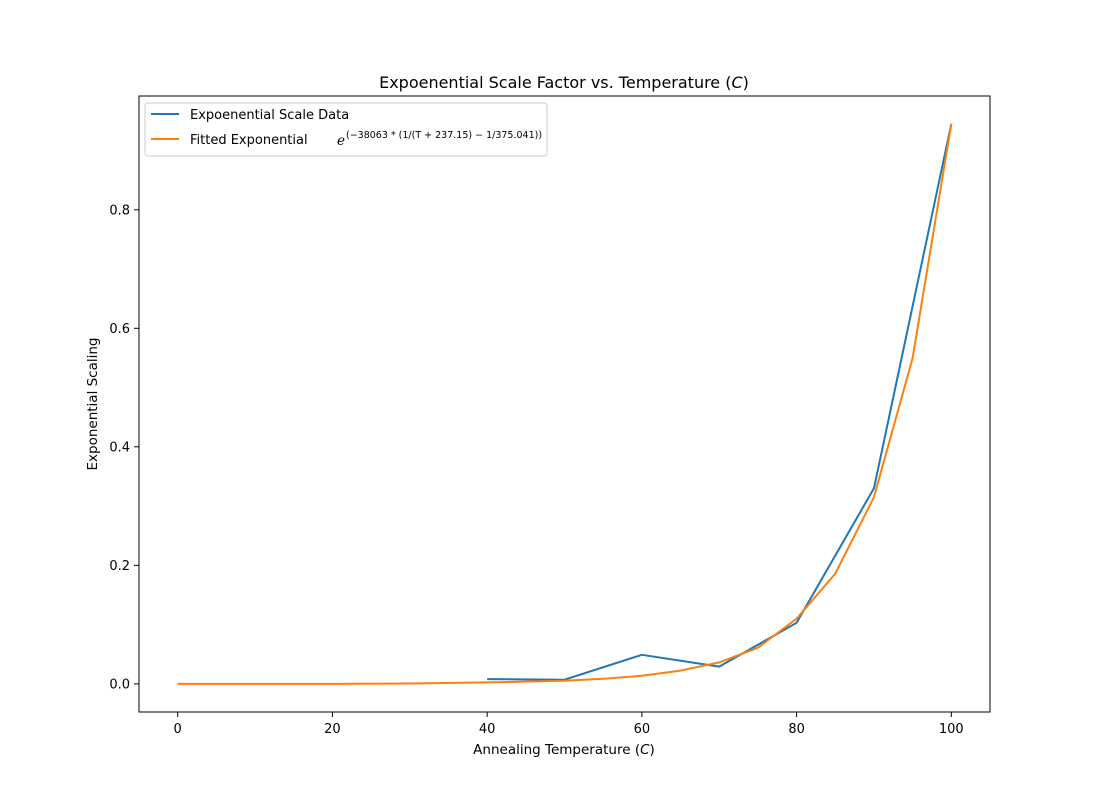  Describe the element at coordinates (269, 115) in the screenshot. I see `legend-label-data: Expoenential Scale Data` at that location.